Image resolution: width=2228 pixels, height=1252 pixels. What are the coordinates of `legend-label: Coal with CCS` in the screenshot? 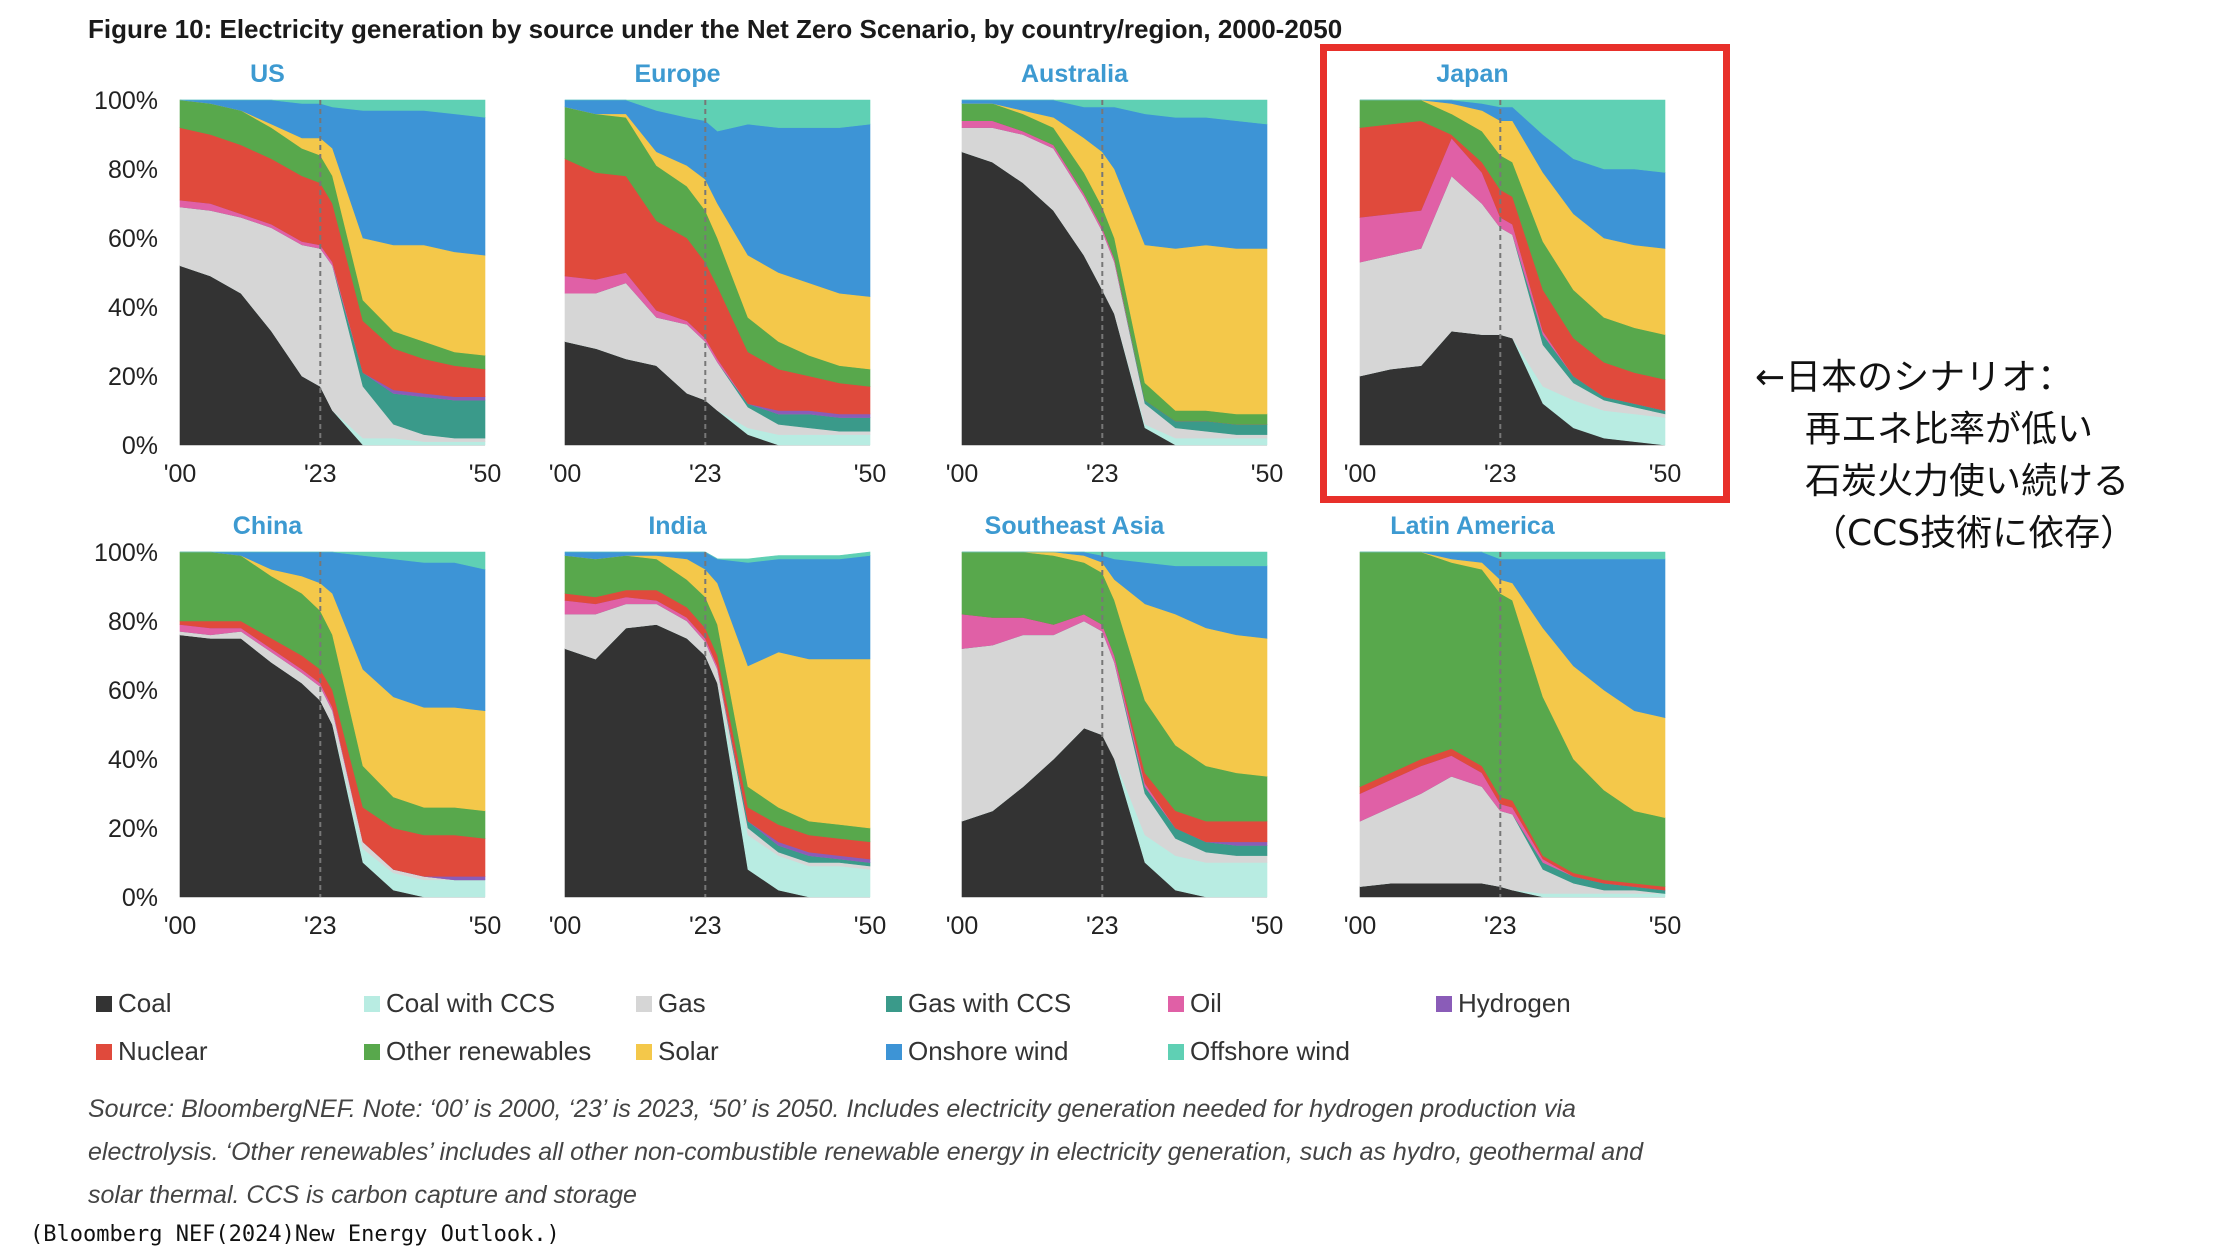 It's located at (471, 1003).